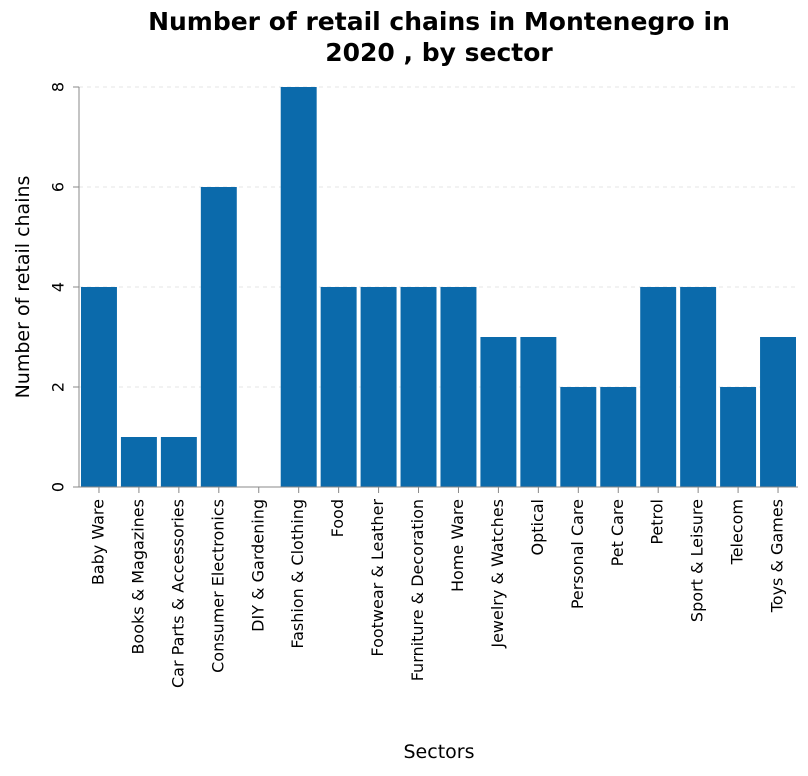 This screenshot has width=808, height=776. I want to click on x-tick-label: Jewelry & Watches, so click(497, 574).